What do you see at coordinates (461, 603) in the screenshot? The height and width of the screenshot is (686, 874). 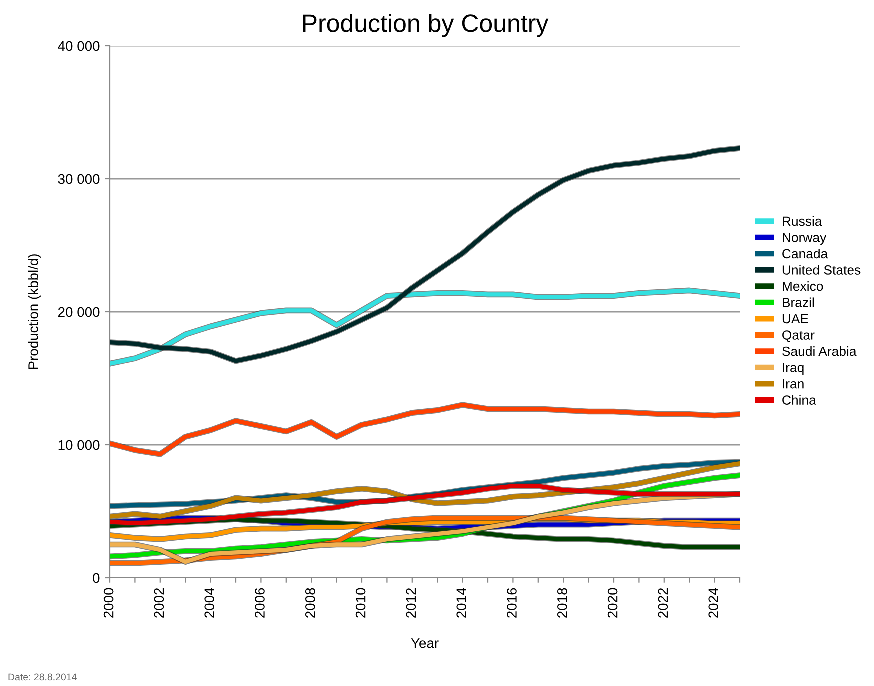 I see `x-tick-label: 2014` at bounding box center [461, 603].